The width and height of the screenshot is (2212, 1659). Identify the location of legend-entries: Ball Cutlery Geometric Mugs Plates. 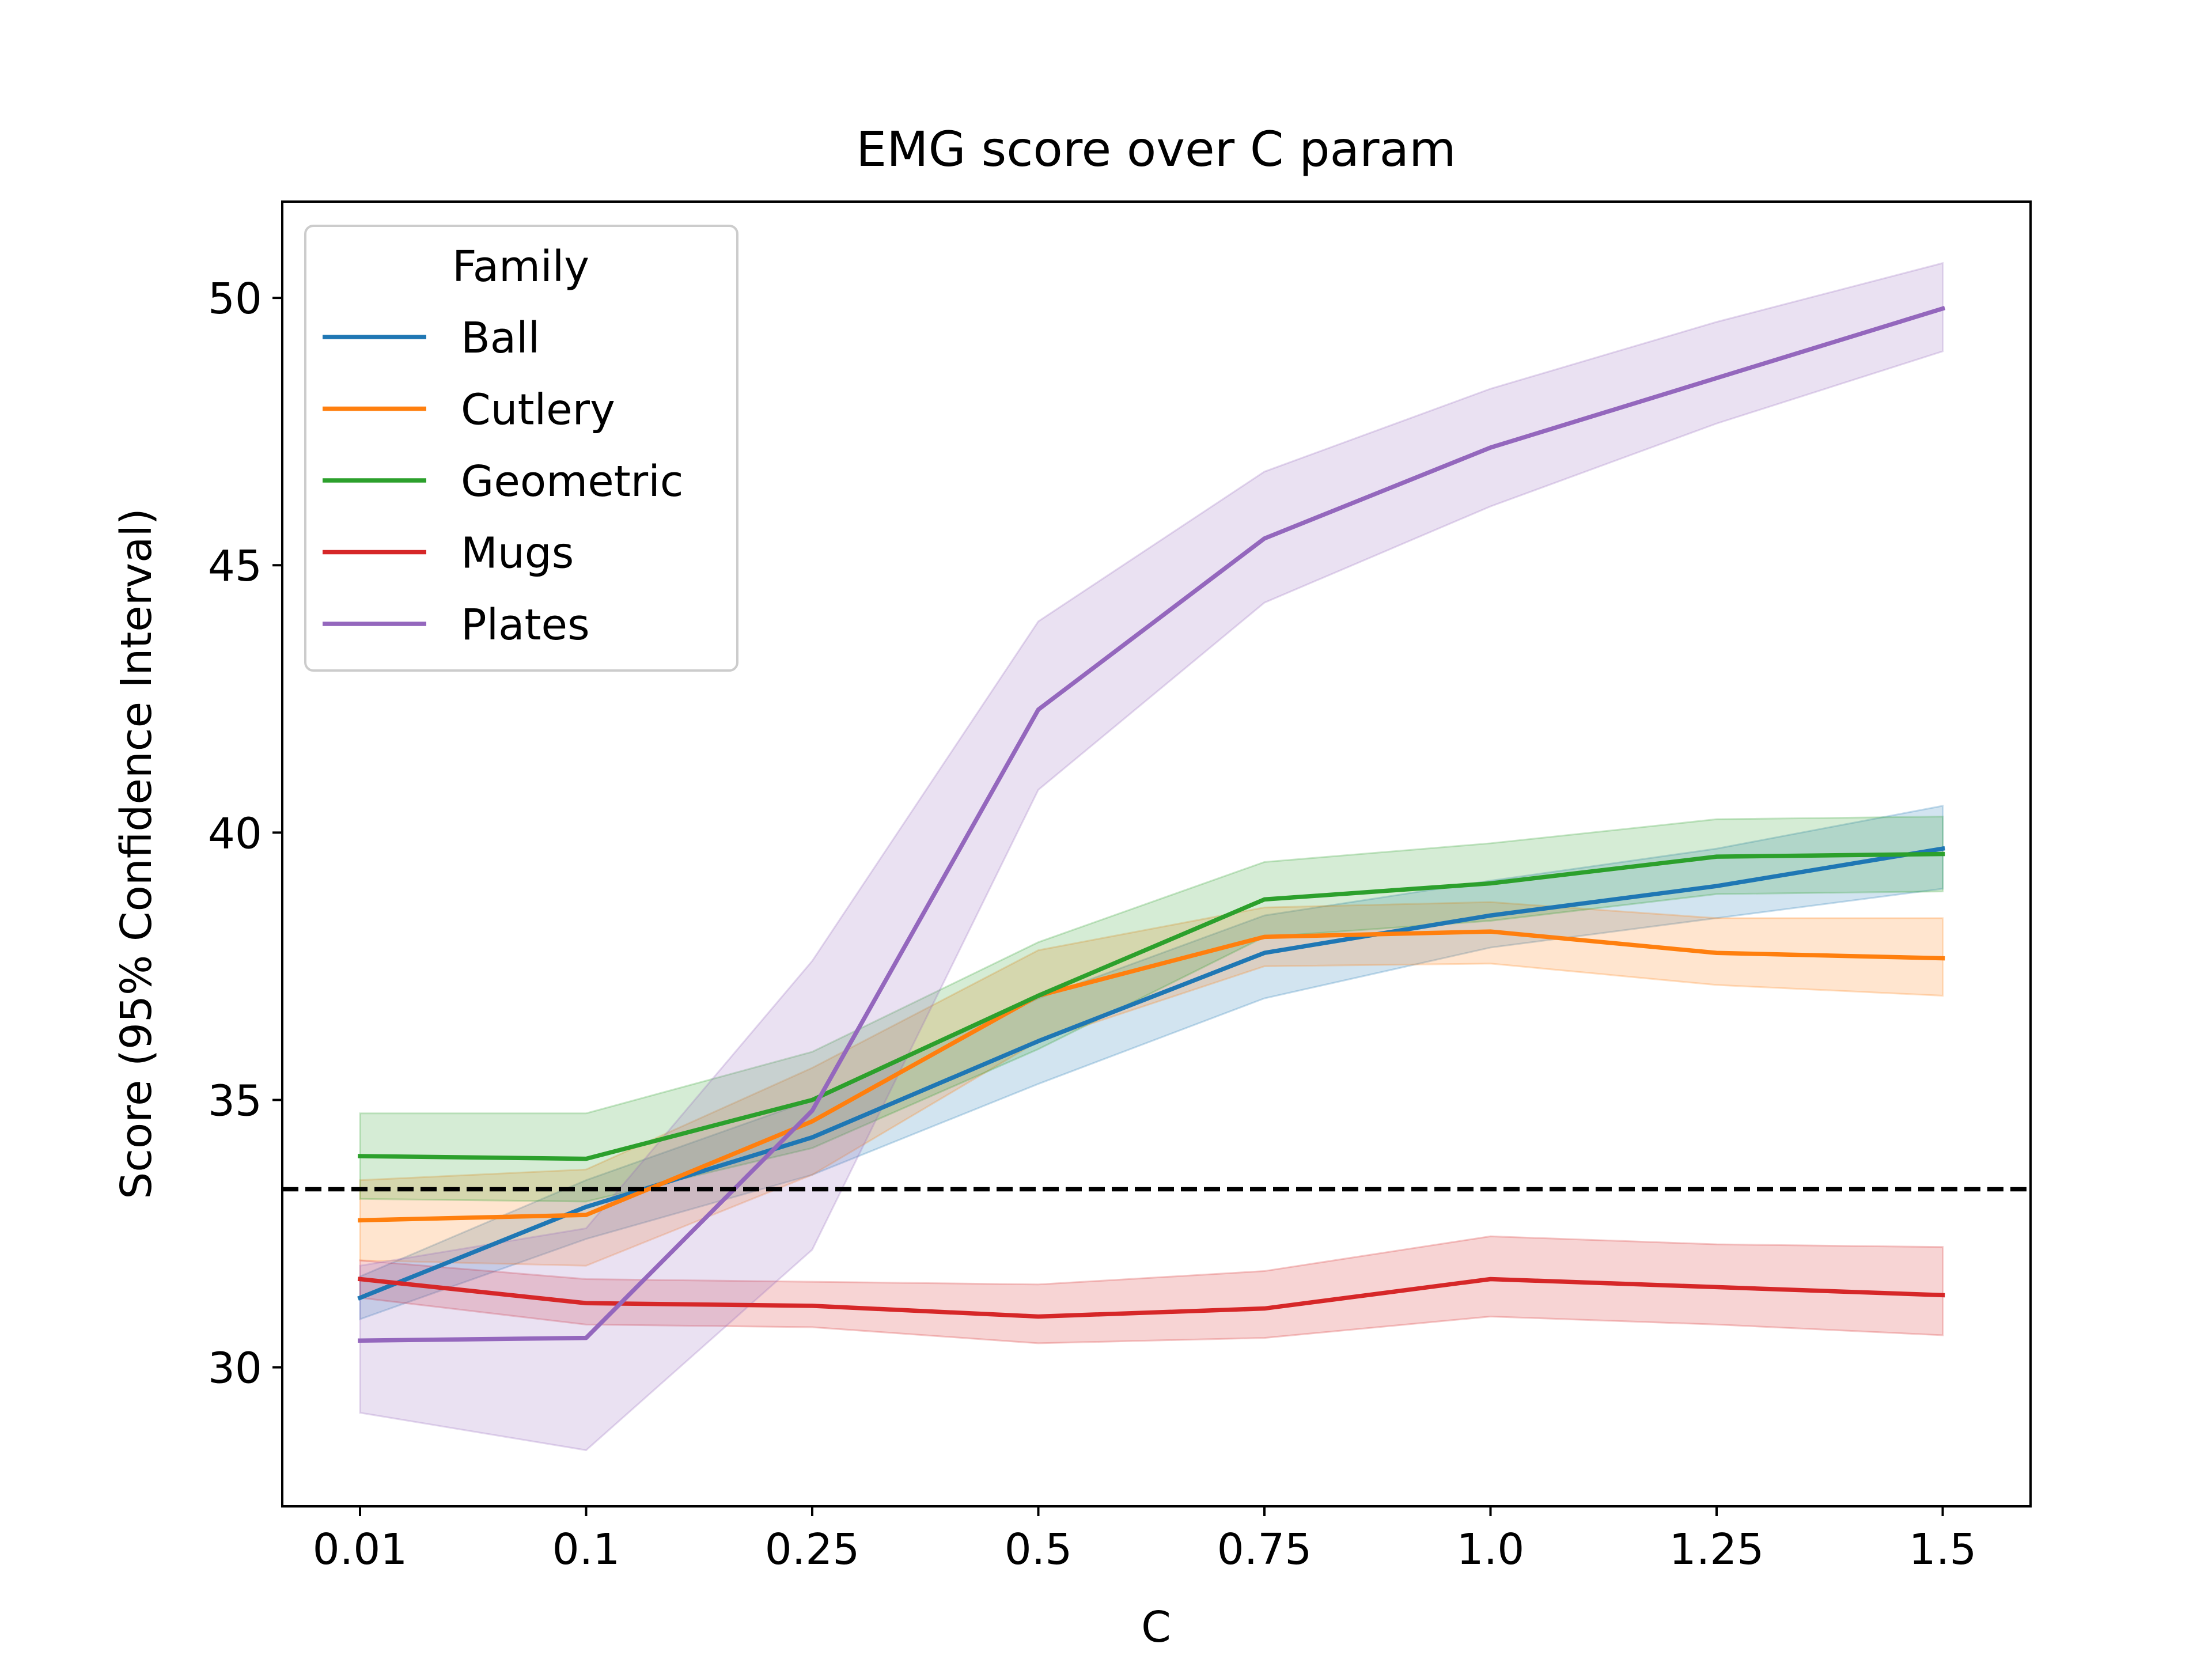
(503, 481).